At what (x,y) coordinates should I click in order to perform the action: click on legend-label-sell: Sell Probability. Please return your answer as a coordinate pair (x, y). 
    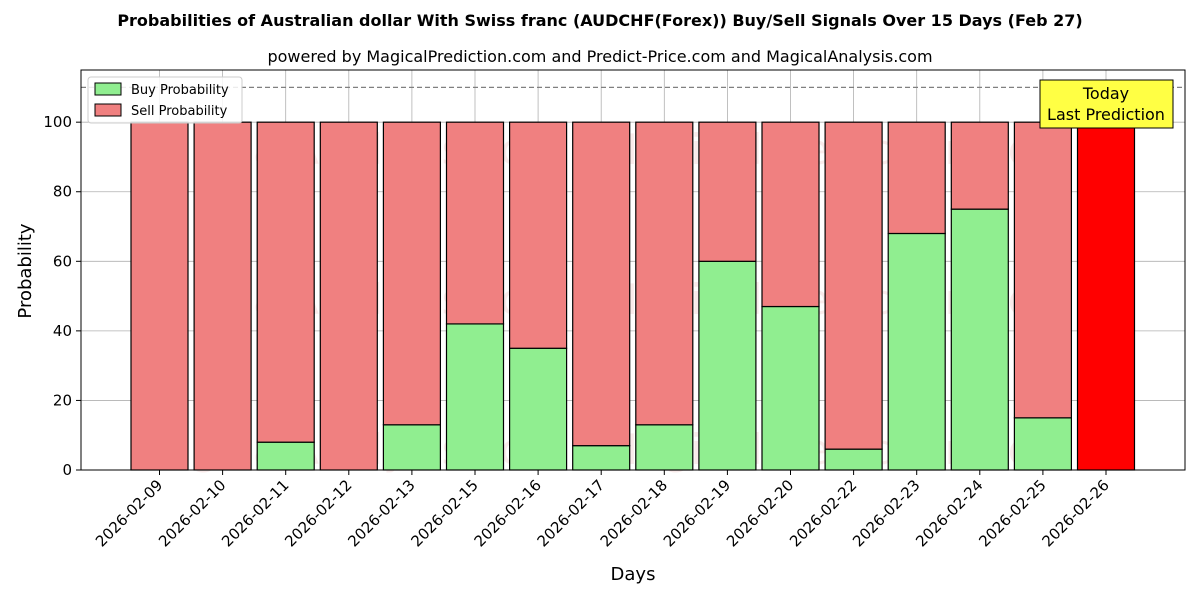
    Looking at the image, I should click on (179, 111).